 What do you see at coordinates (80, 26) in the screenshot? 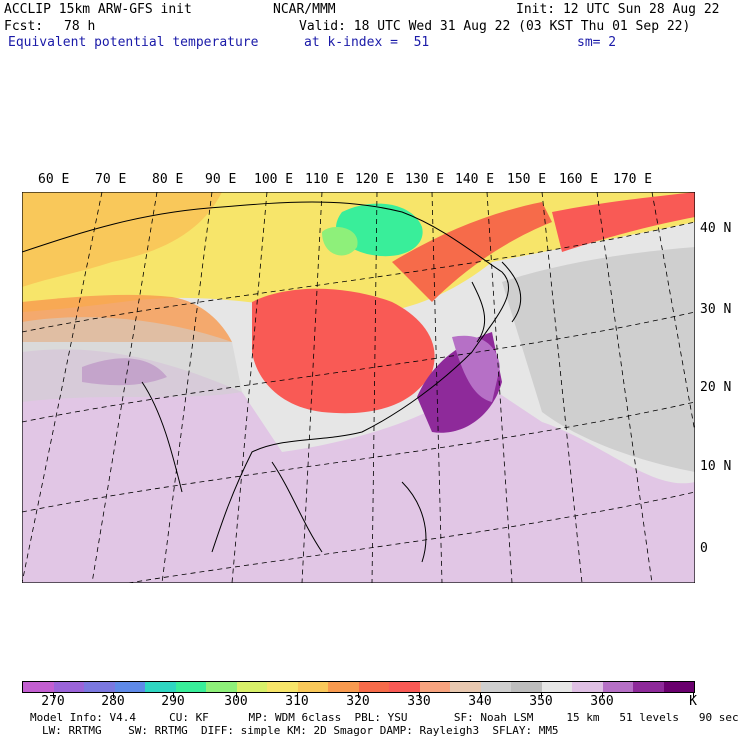
I see `forecast-hours: 78 h` at bounding box center [80, 26].